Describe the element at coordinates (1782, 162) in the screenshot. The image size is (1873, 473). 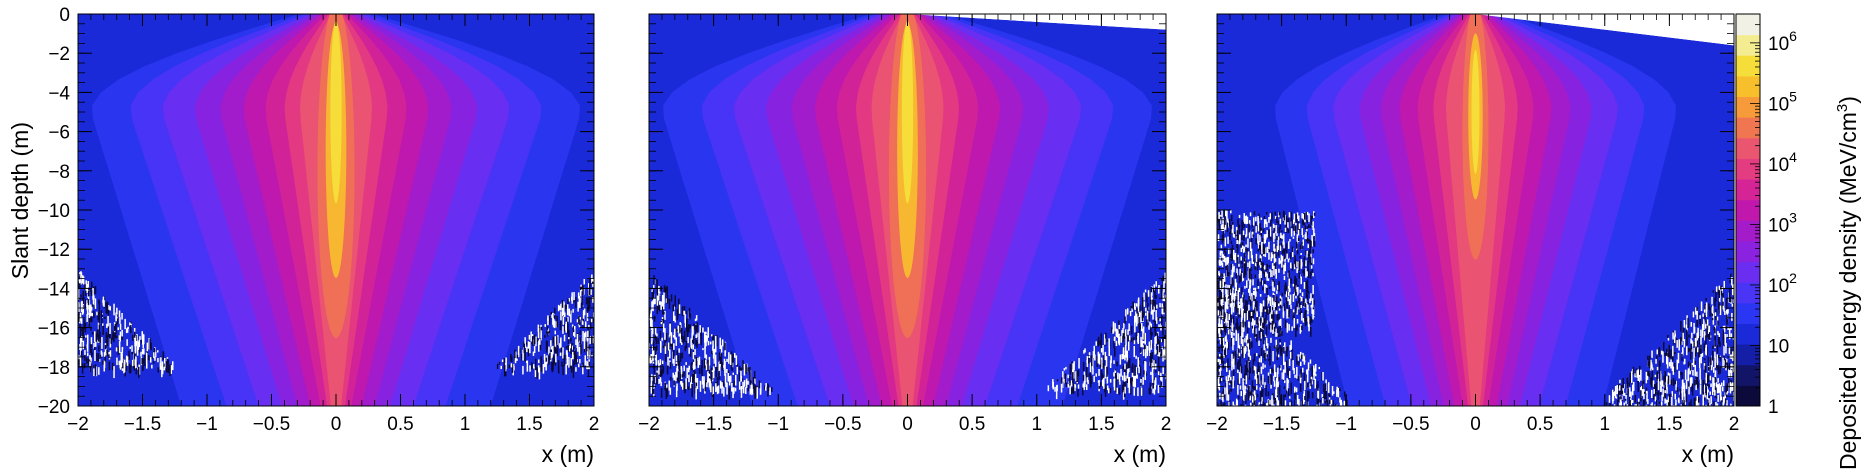
I see `colorbar-tick-label: 10⁴` at that location.